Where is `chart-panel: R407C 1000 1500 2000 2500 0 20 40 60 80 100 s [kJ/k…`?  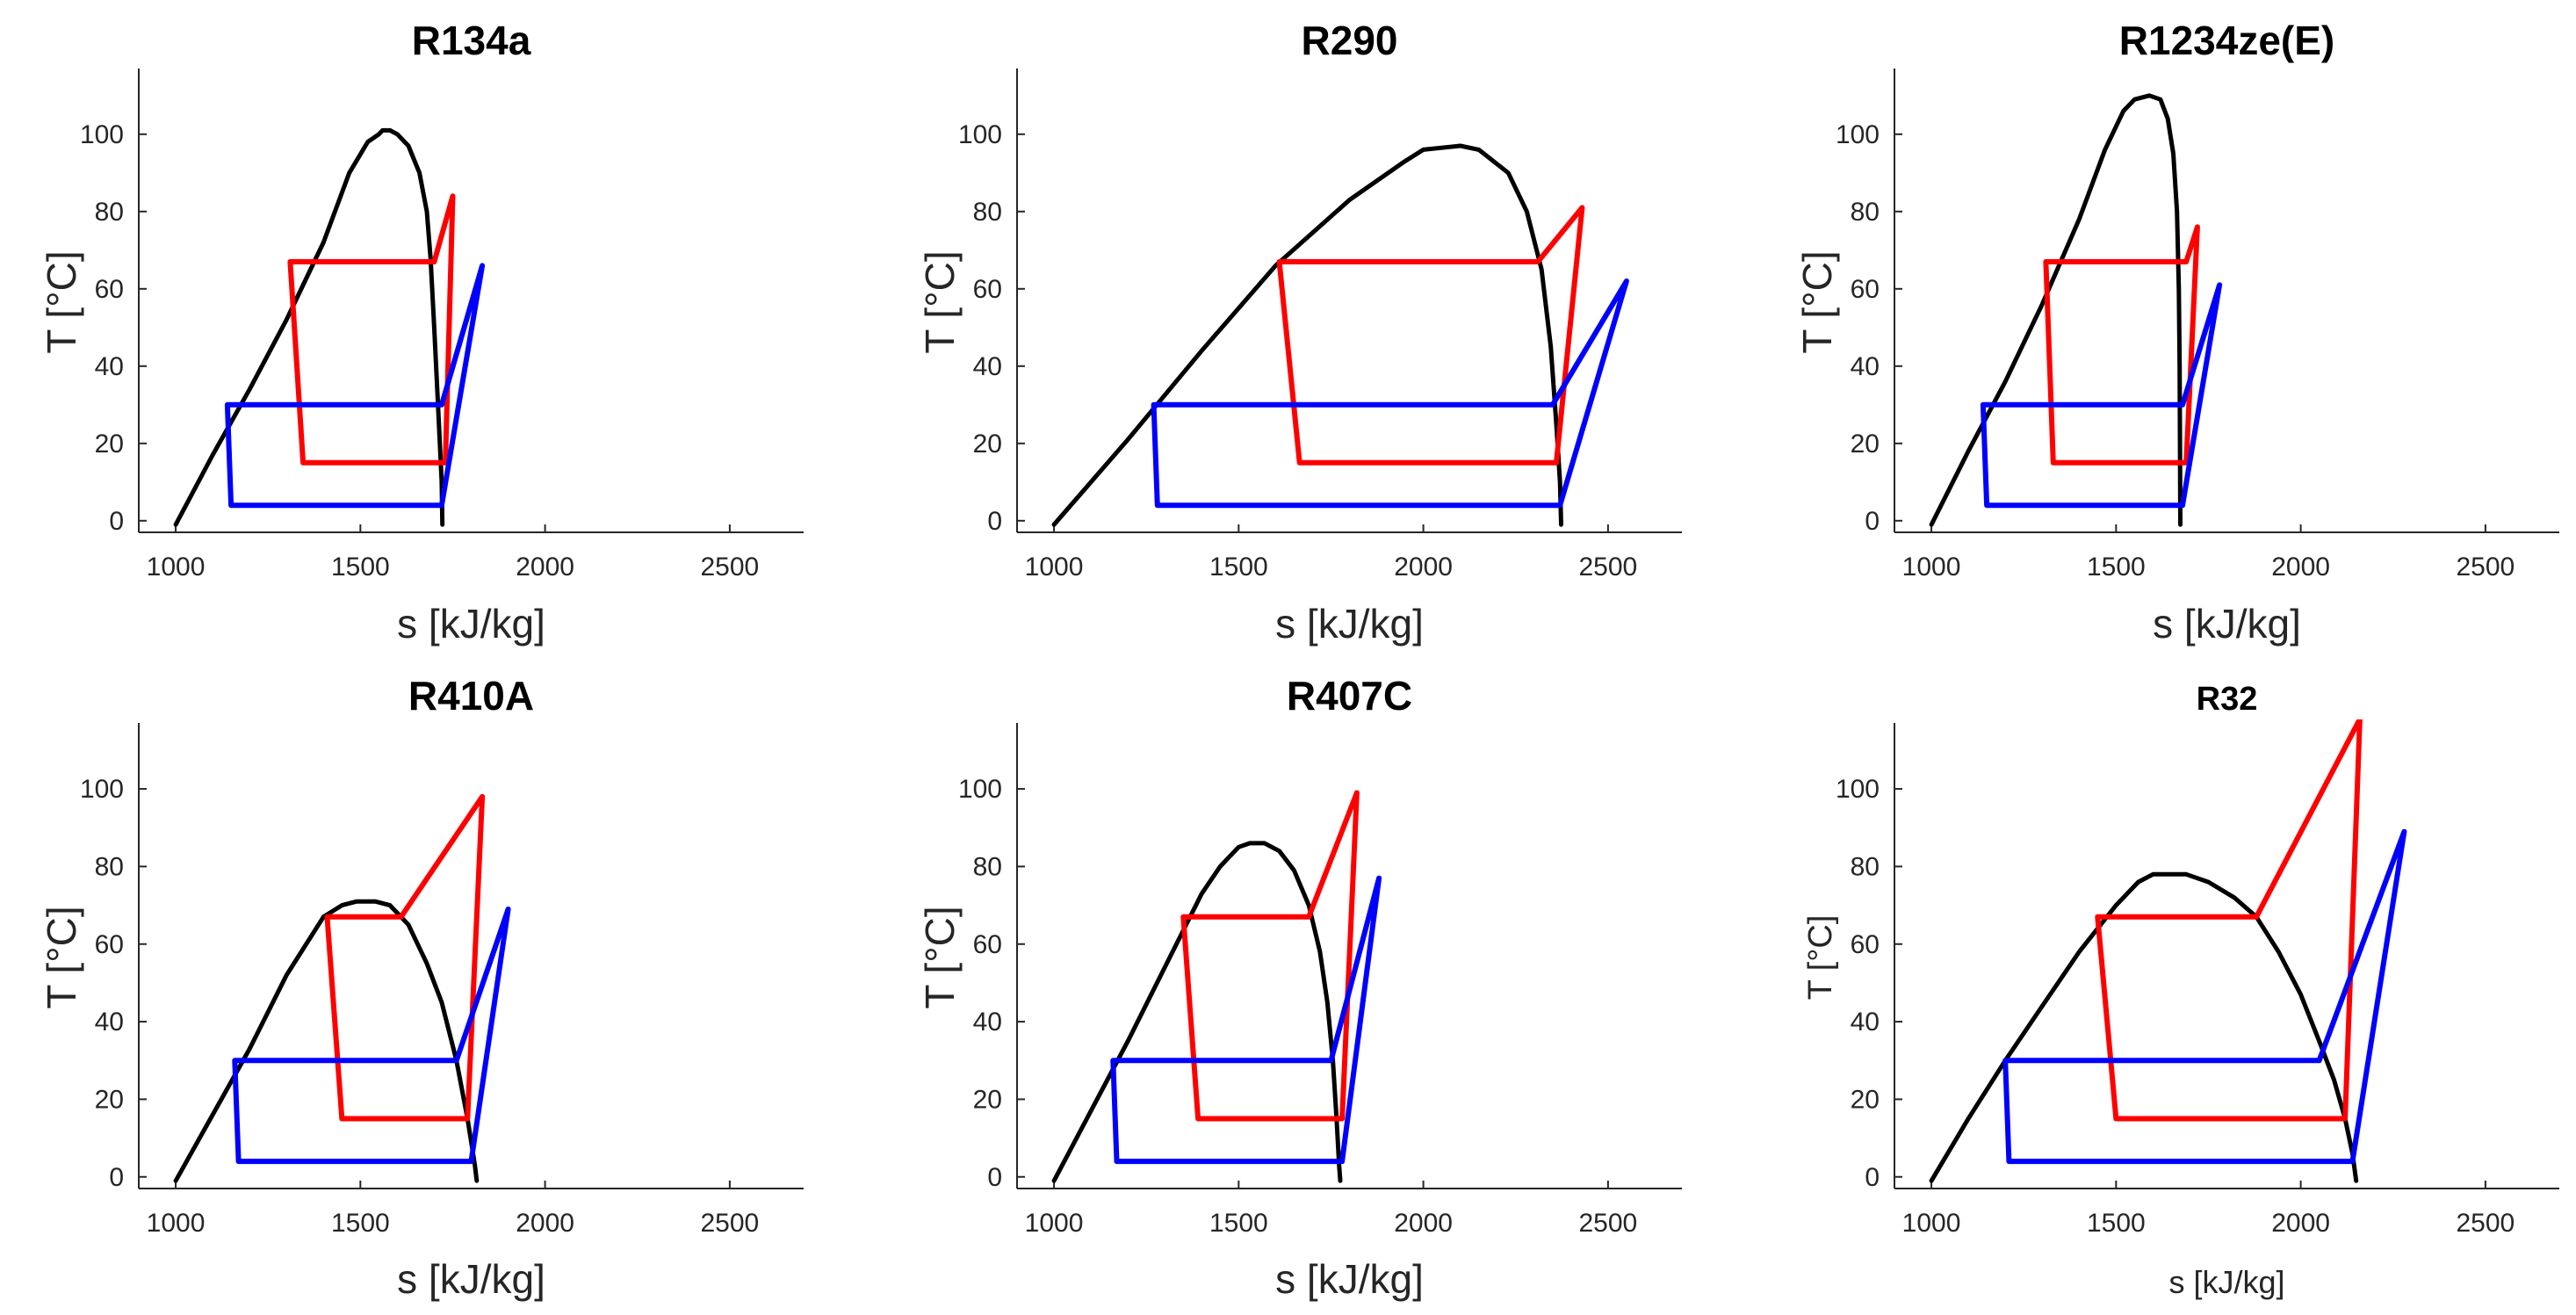
chart-panel: R407C 1000 1500 2000 2500 0 20 40 60 80 100 s [kJ/k… is located at coordinates (1299, 987).